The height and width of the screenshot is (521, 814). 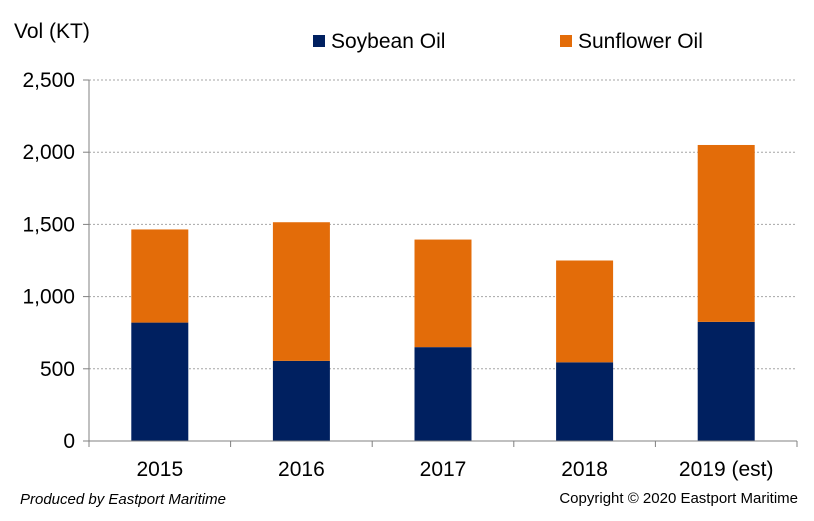 I want to click on y-tick-label: 500, so click(x=57, y=369).